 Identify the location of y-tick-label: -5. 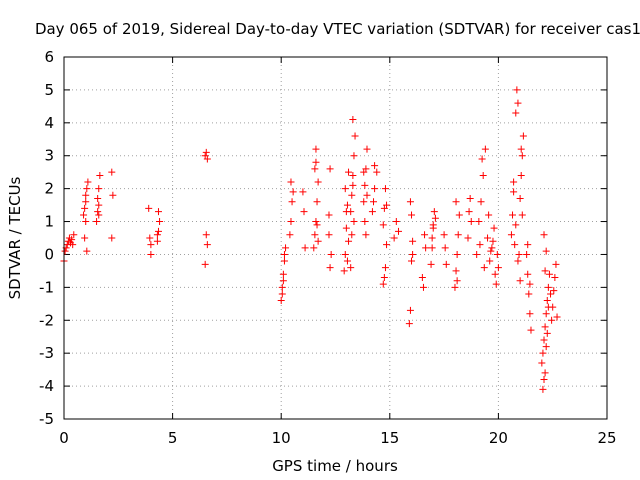
(46, 419).